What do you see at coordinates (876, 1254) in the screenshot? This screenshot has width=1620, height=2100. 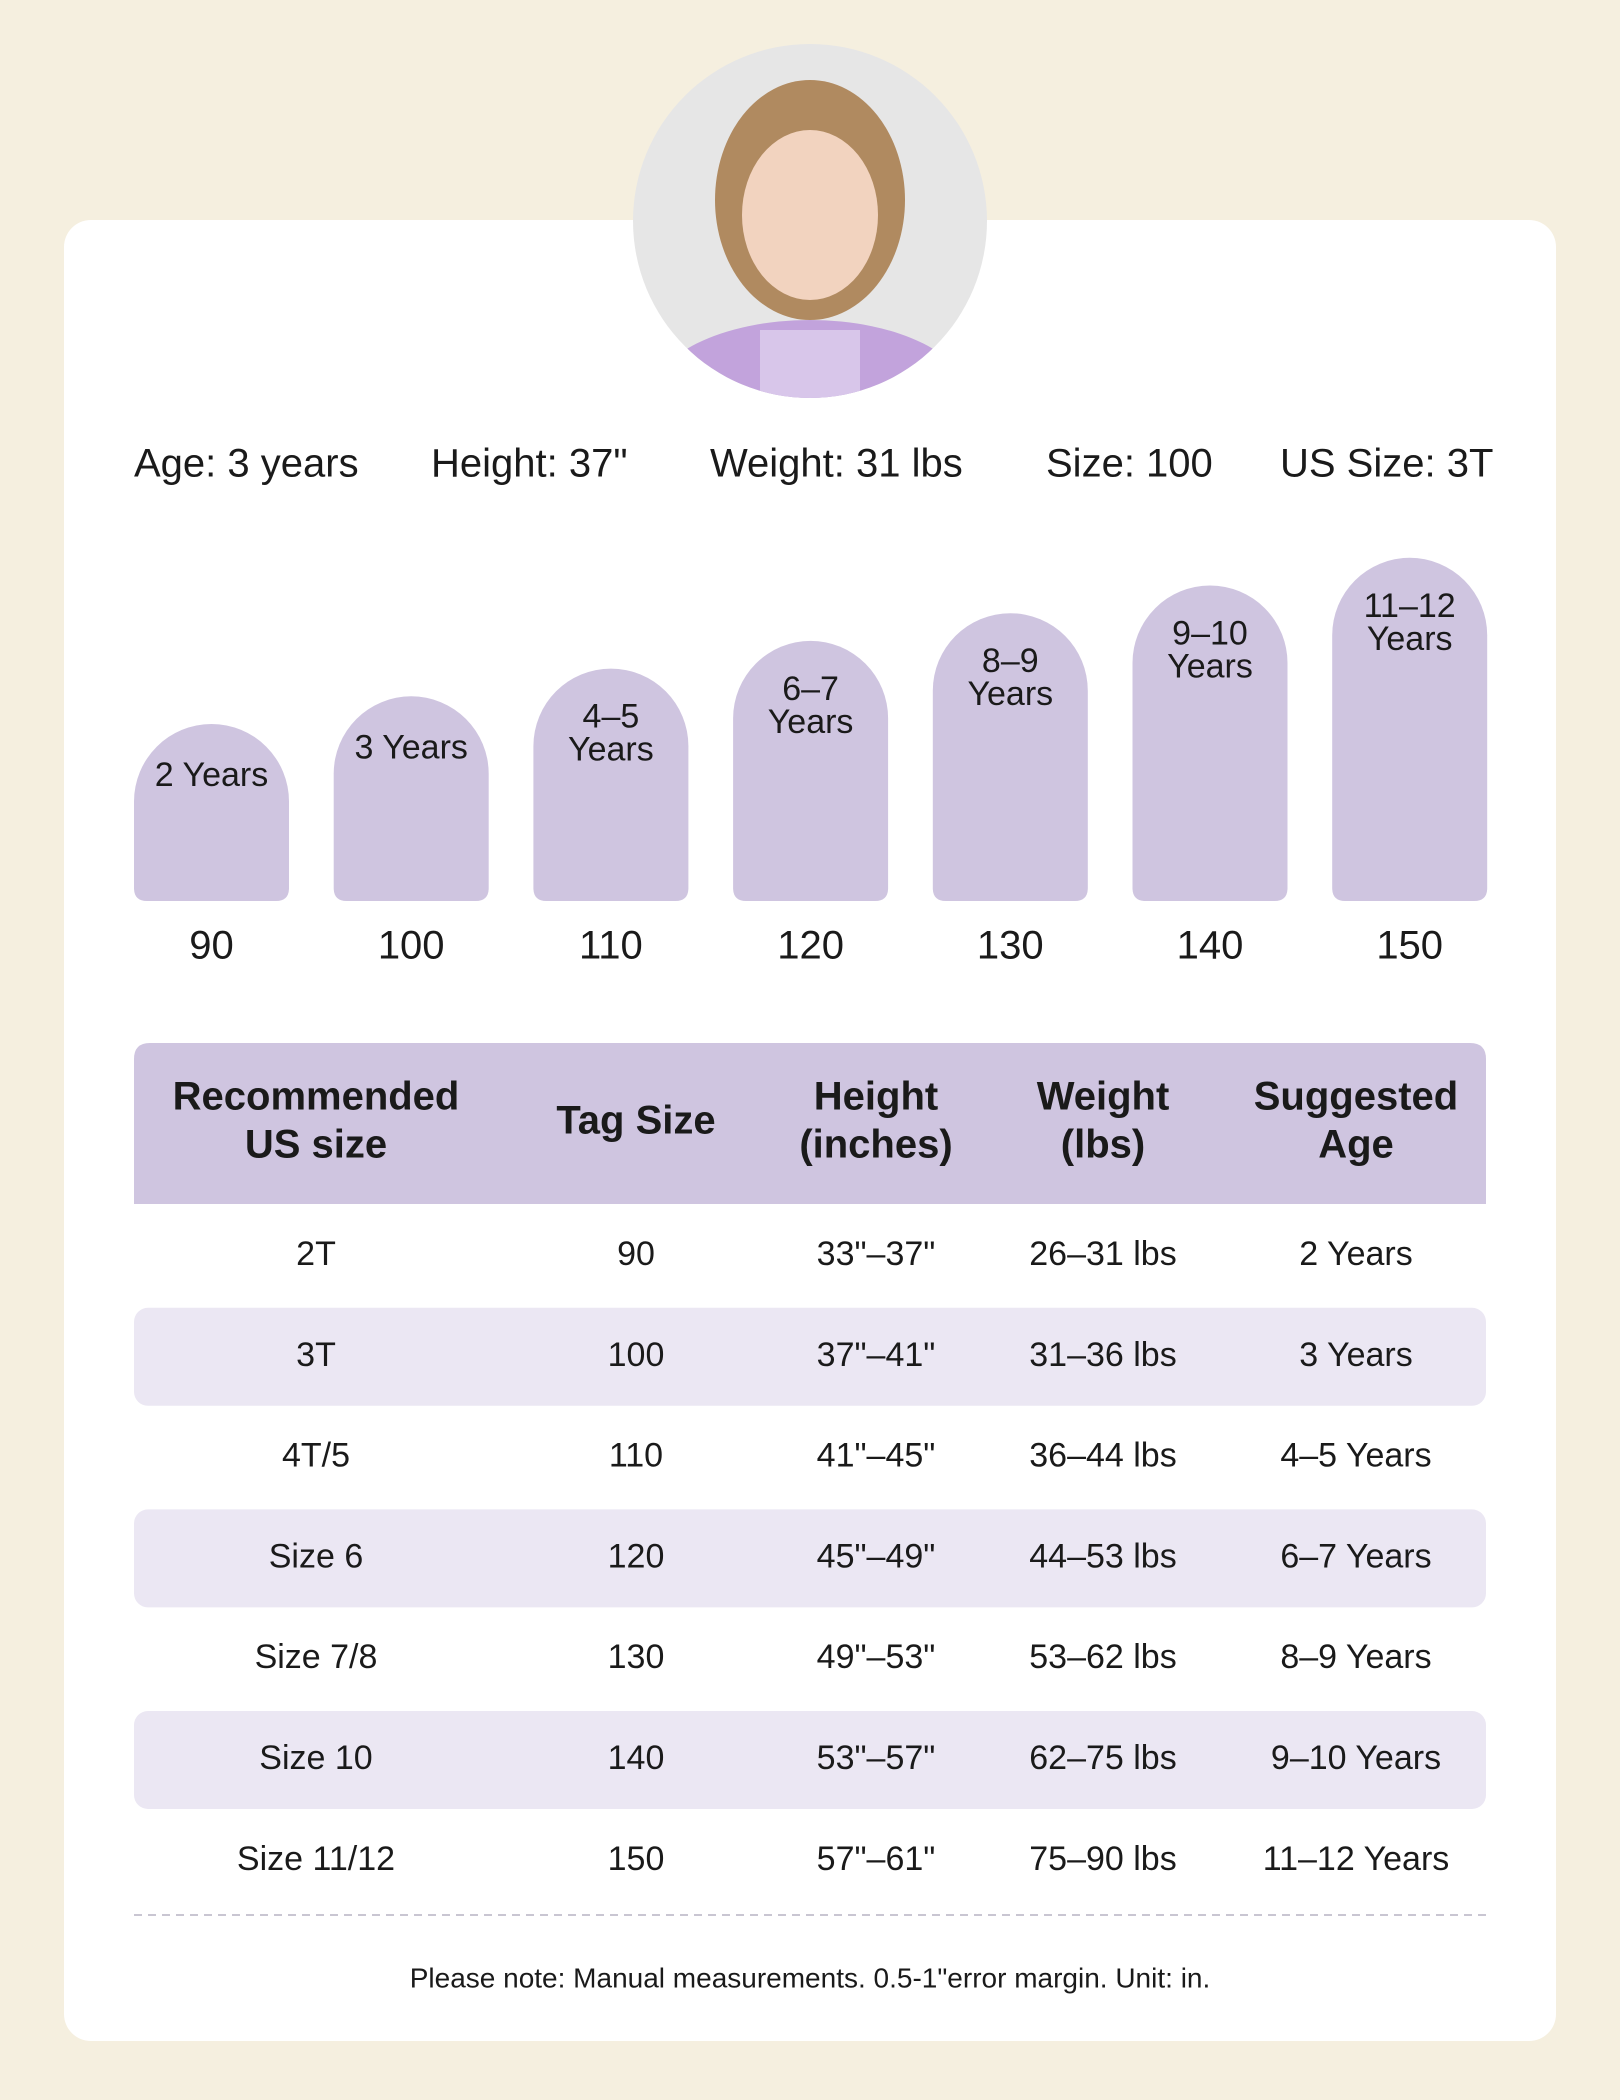 I see `table-cell: 33"–37"` at bounding box center [876, 1254].